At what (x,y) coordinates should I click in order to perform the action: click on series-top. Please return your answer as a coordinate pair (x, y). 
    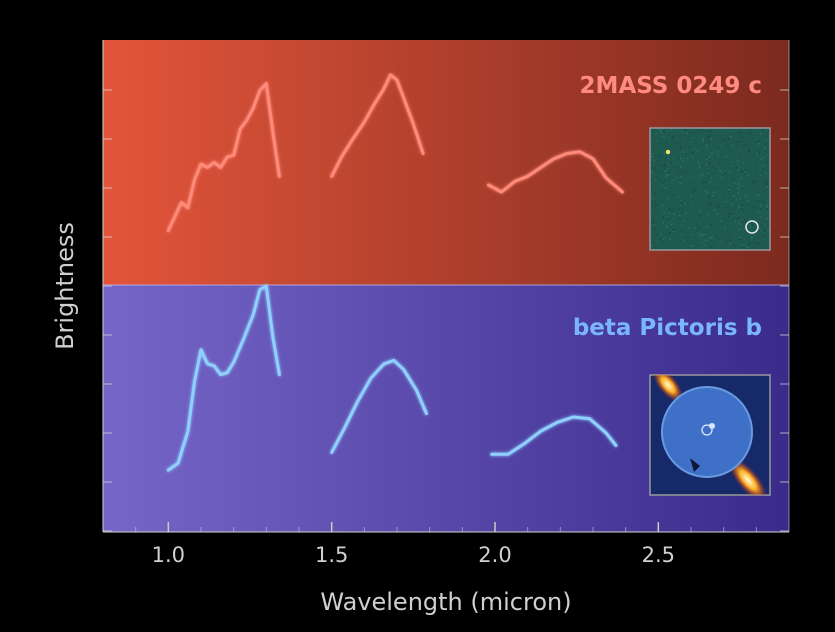
    Looking at the image, I should click on (395, 152).